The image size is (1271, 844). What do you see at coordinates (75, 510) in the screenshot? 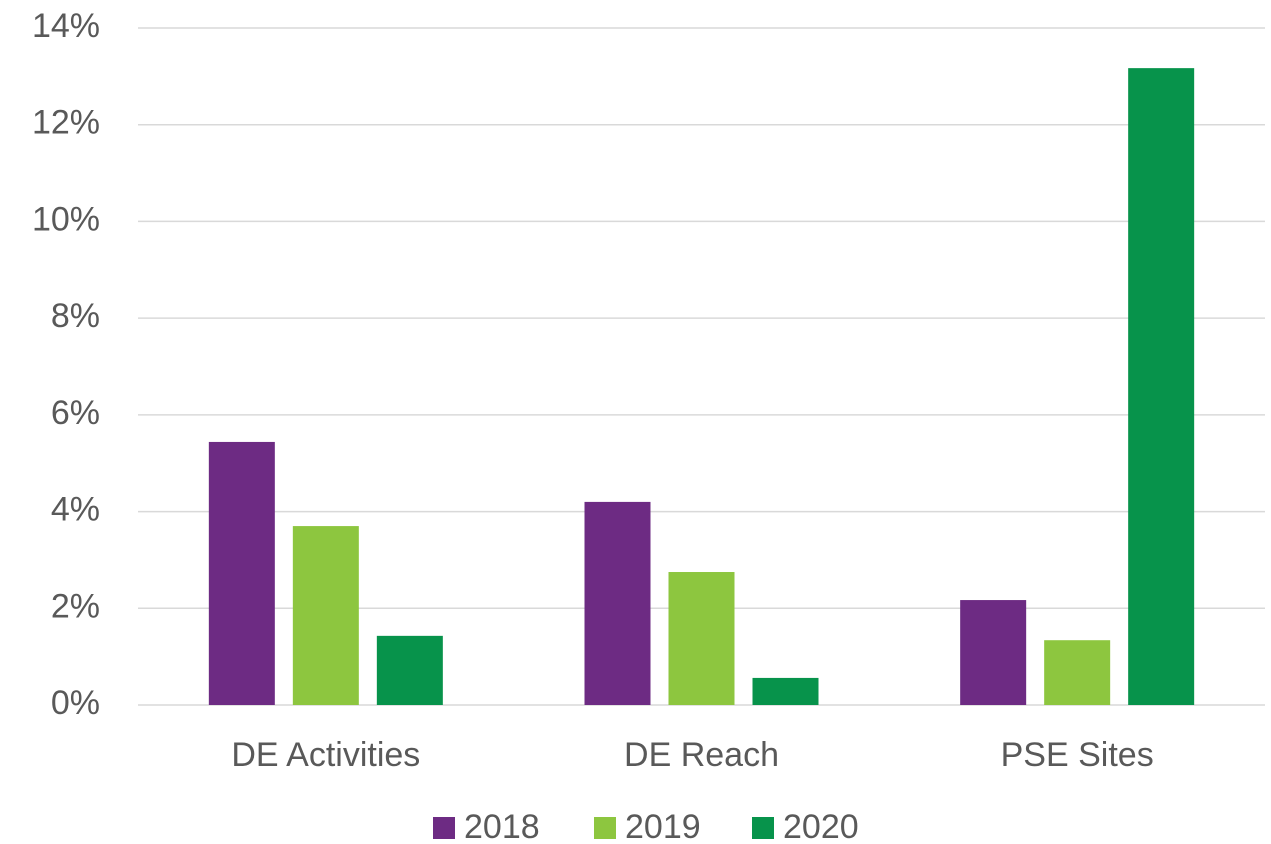
I see `y-tick-label: 4%` at bounding box center [75, 510].